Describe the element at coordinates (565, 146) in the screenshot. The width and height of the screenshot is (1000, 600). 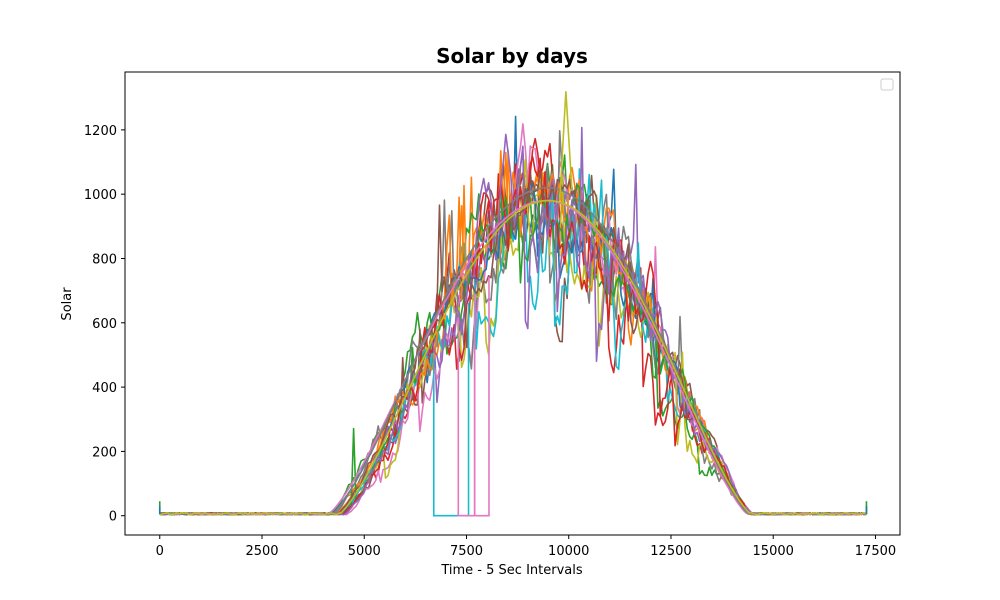
I see `series-spike` at that location.